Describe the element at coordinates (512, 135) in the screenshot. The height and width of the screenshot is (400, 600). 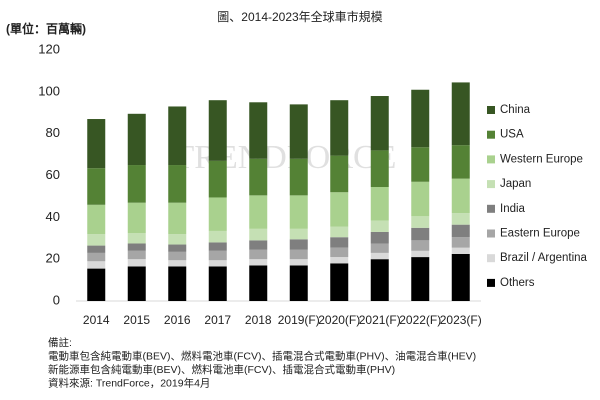
I see `legend-label: USA` at that location.